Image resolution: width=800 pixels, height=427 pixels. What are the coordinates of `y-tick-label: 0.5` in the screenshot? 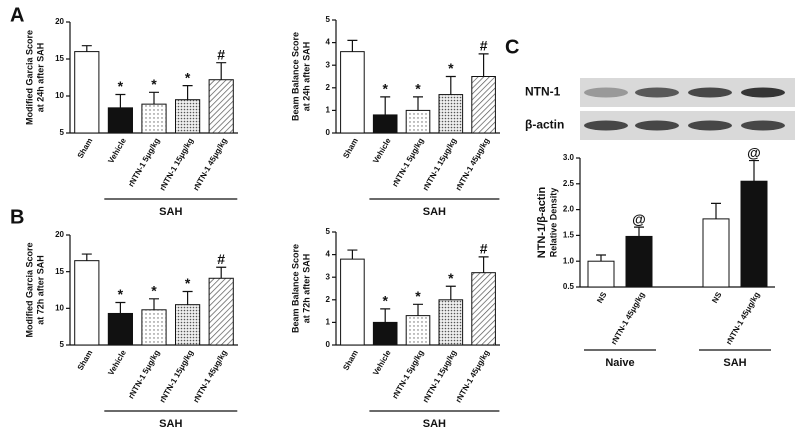 It's located at (569, 286).